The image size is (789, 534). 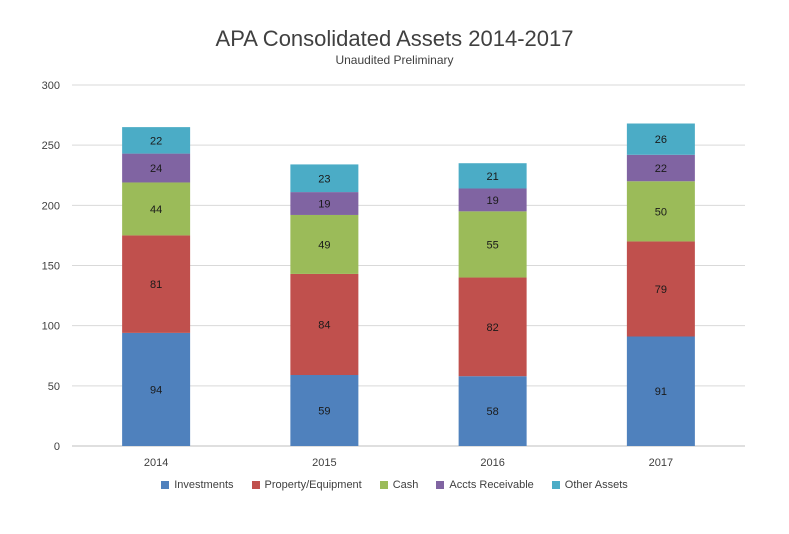 I want to click on legend-item: Property/Equipment, so click(x=306, y=485).